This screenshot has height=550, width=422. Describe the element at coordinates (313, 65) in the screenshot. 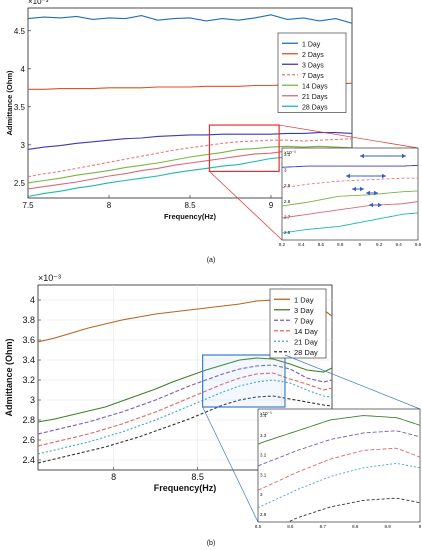

I see `legend-label: 3 Days` at that location.